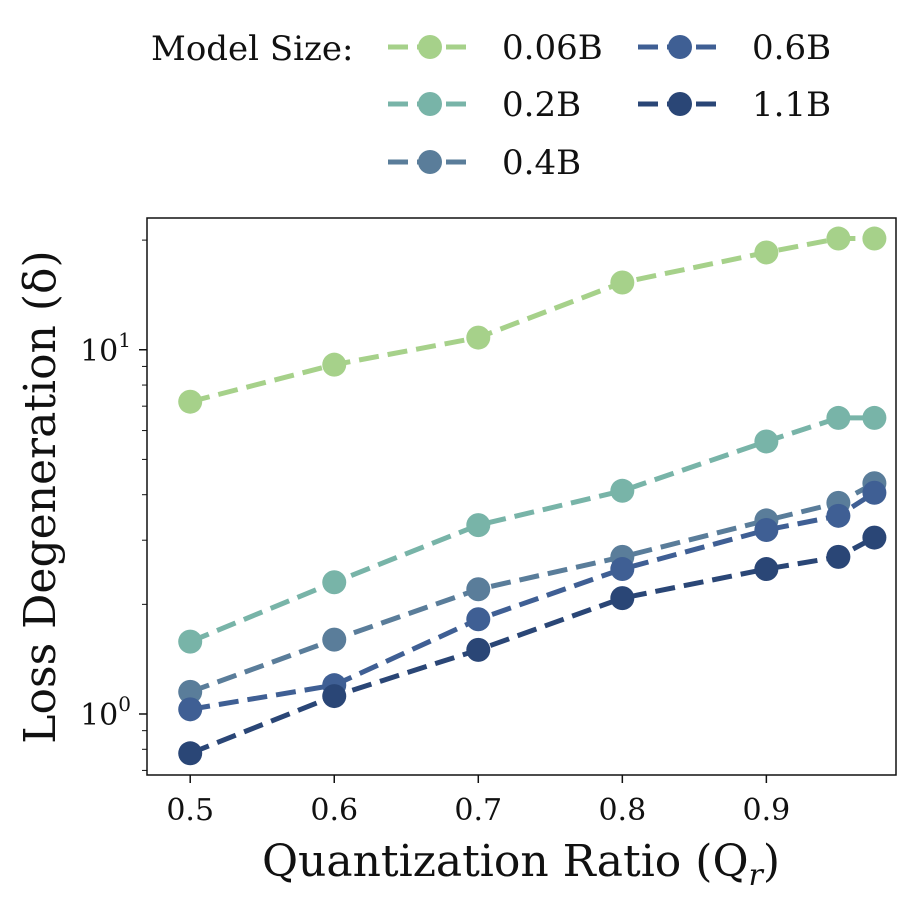 This screenshot has width=912, height=901. Describe the element at coordinates (791, 105) in the screenshot. I see `legend-label: 1.1B` at that location.